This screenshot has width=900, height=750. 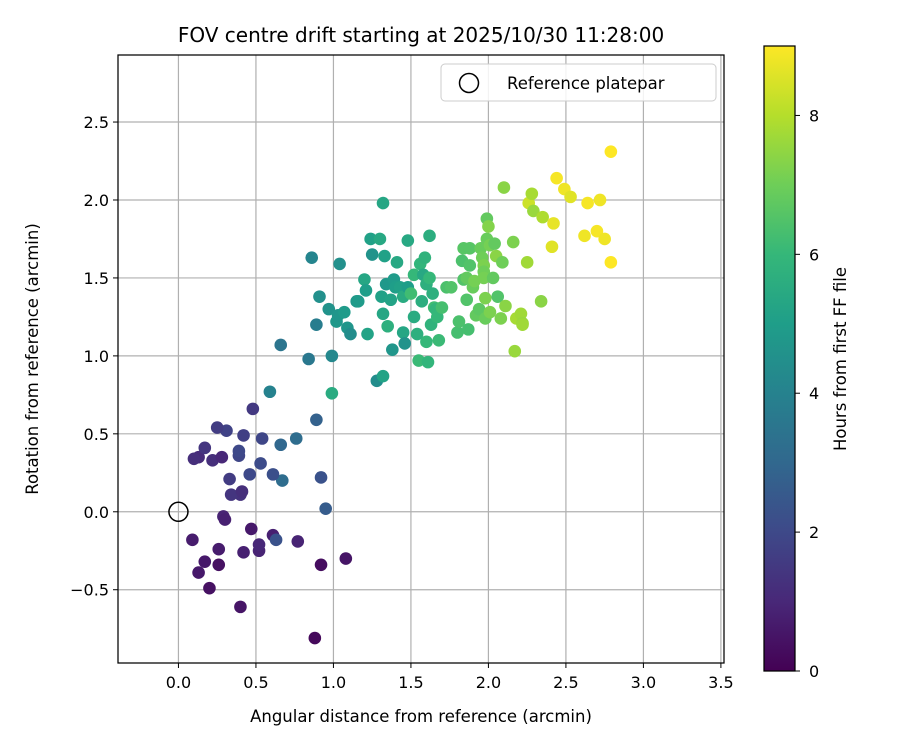 I want to click on colorbar-ticks: 0 2 4 6 8, so click(x=807, y=393).